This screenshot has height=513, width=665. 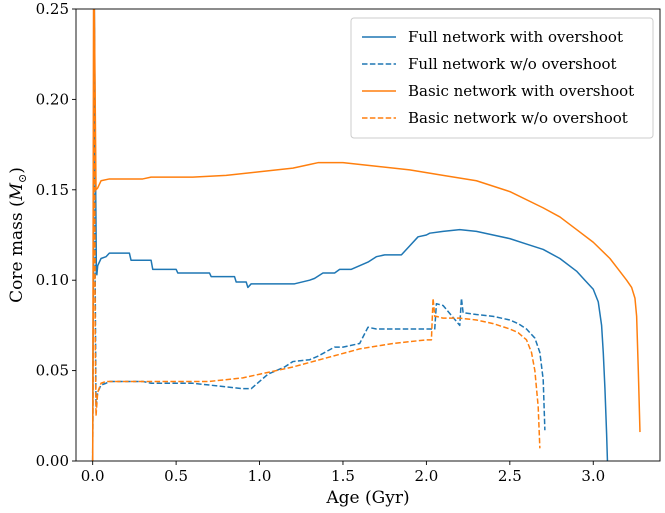 I want to click on x-tick-label: 1.0, so click(x=260, y=476).